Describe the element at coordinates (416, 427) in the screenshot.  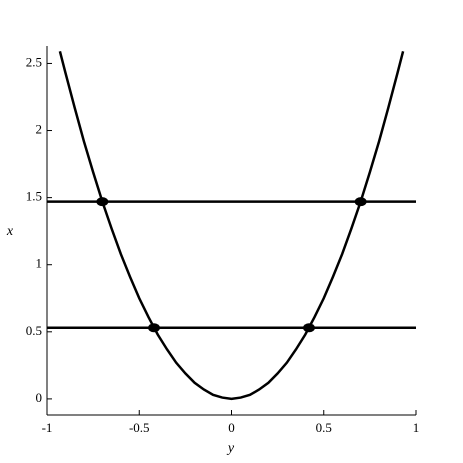
I see `x-tick-label: 1` at that location.